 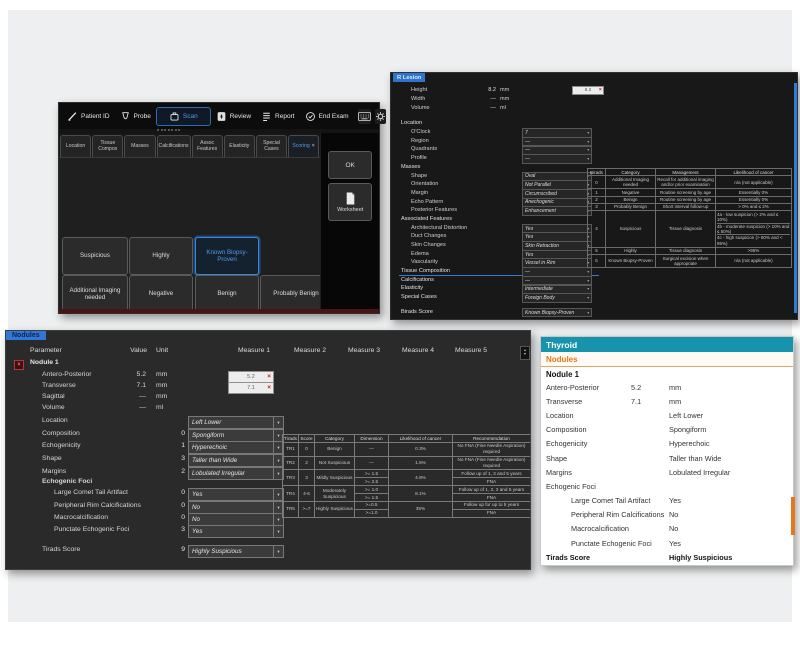 I want to click on score-button-benign: Benign, so click(x=227, y=294).